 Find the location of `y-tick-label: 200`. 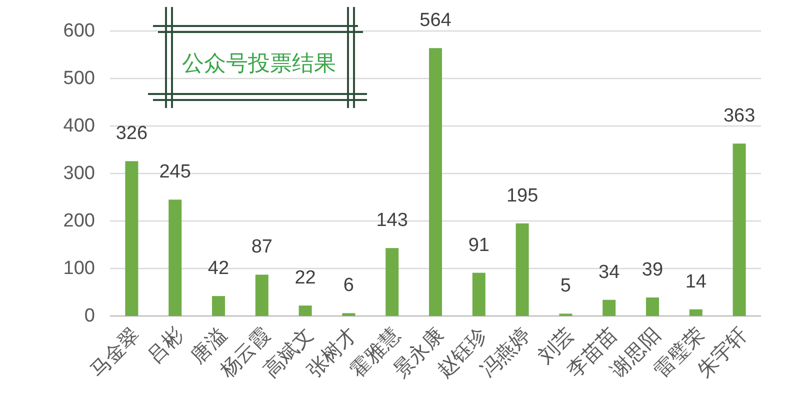

y-tick-label: 200 is located at coordinates (79, 221).